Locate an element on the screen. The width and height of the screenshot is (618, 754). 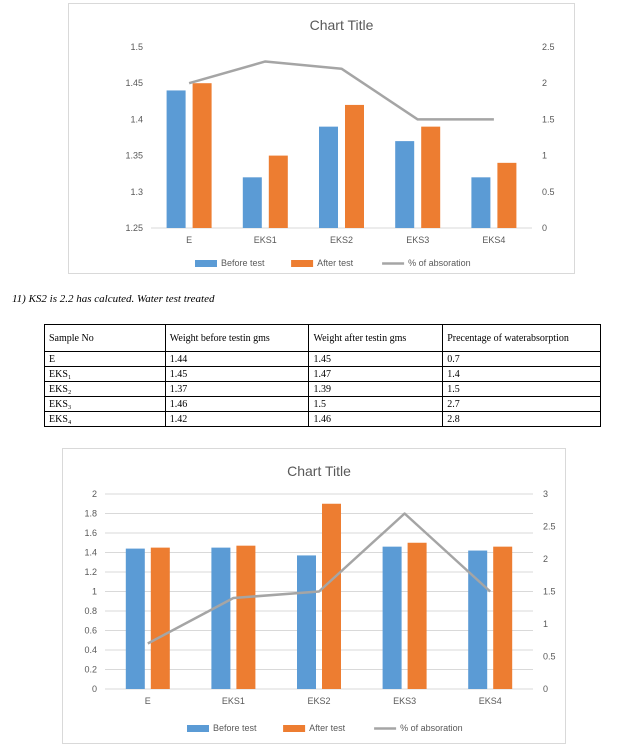
table-row: EKS₄ 1.42 1.46 2.8 is located at coordinates (322, 419).